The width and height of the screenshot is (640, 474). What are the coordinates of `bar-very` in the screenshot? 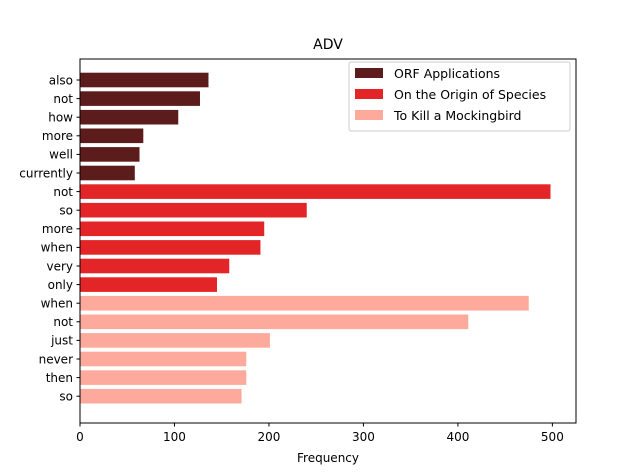 It's located at (155, 266).